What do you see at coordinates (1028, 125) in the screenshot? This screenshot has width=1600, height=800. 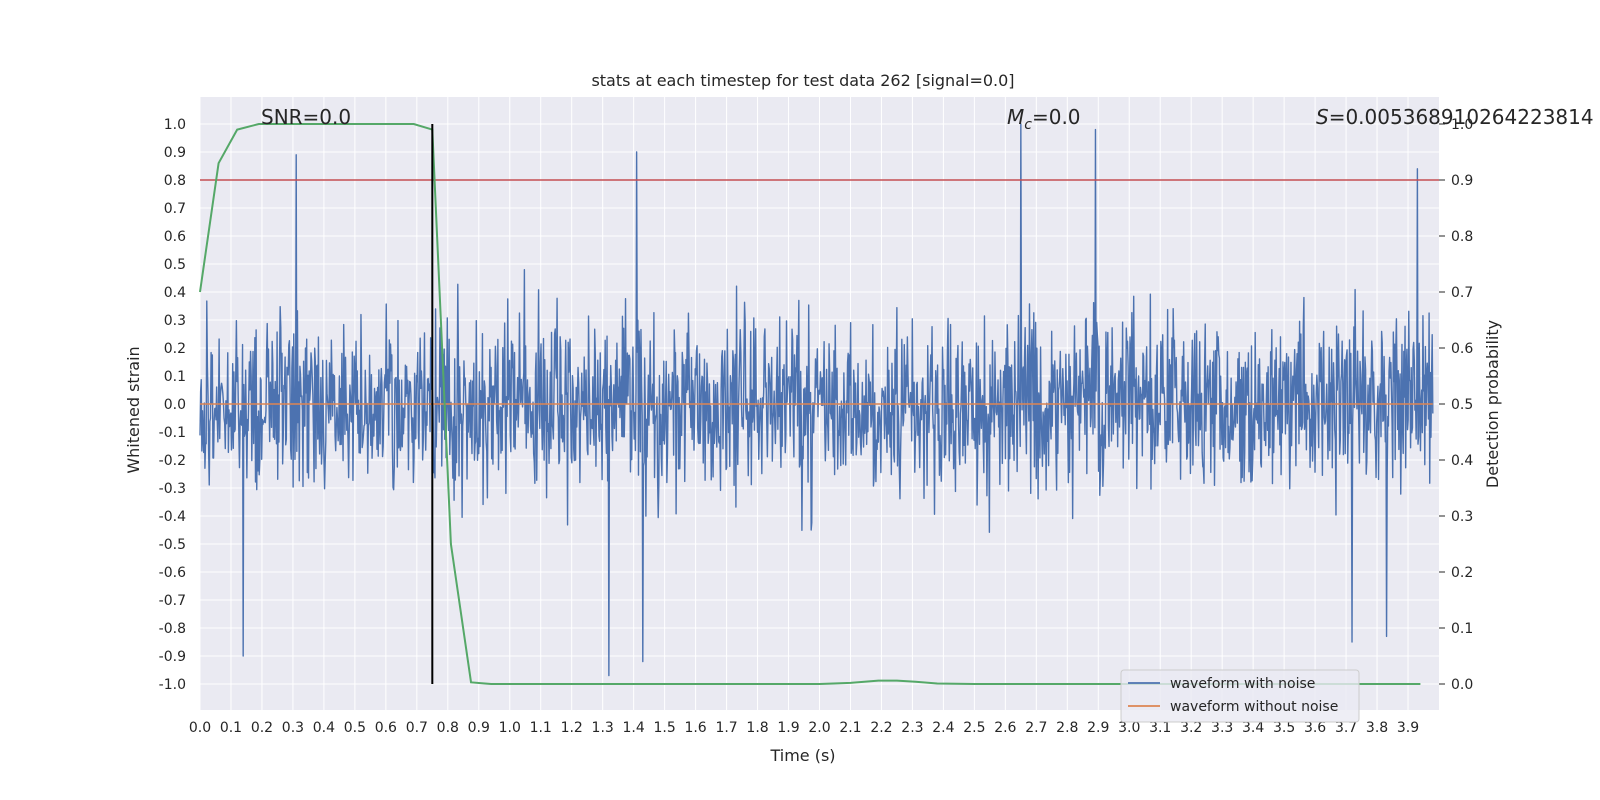 I see `chirp-mass-subscript: c` at bounding box center [1028, 125].